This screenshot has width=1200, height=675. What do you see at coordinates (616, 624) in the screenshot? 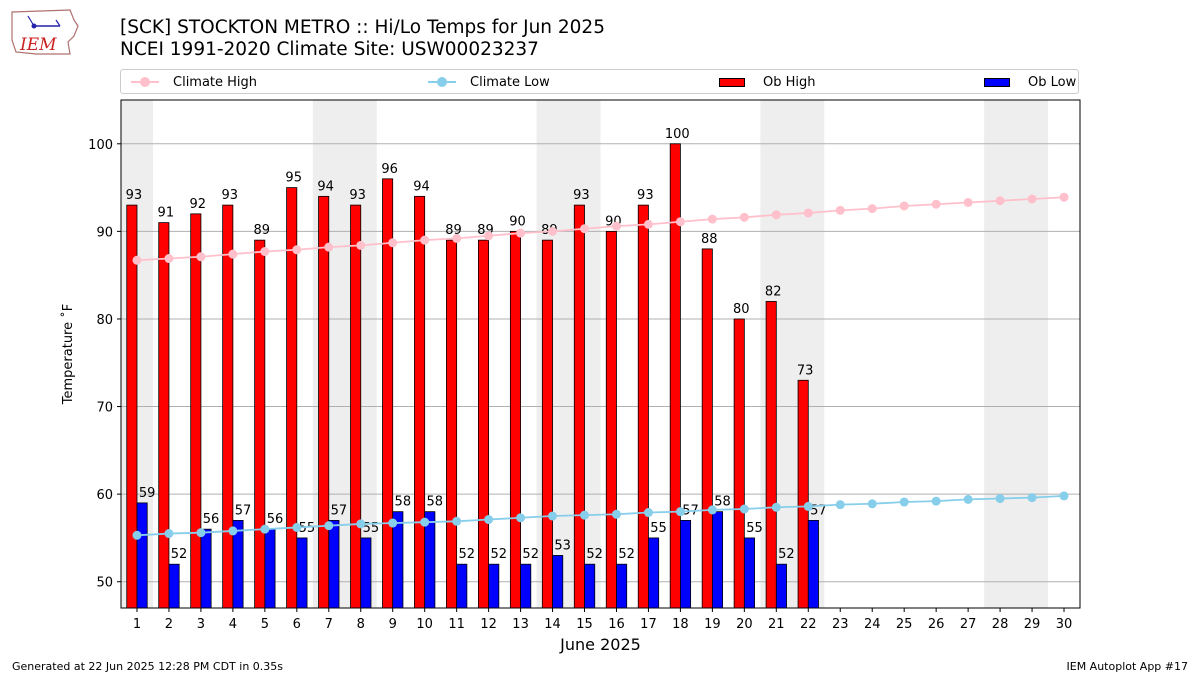
I see `x-tick-label: 16` at bounding box center [616, 624].